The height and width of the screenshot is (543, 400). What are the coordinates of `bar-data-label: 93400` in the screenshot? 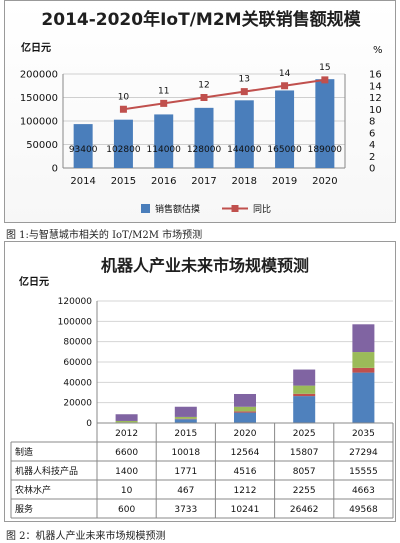 It's located at (83, 150).